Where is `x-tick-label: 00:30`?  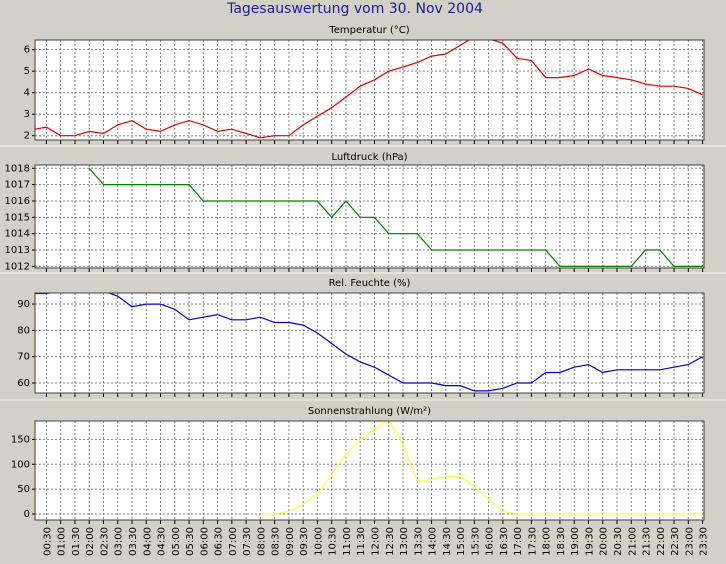 x-tick-label: 00:30 is located at coordinates (47, 541).